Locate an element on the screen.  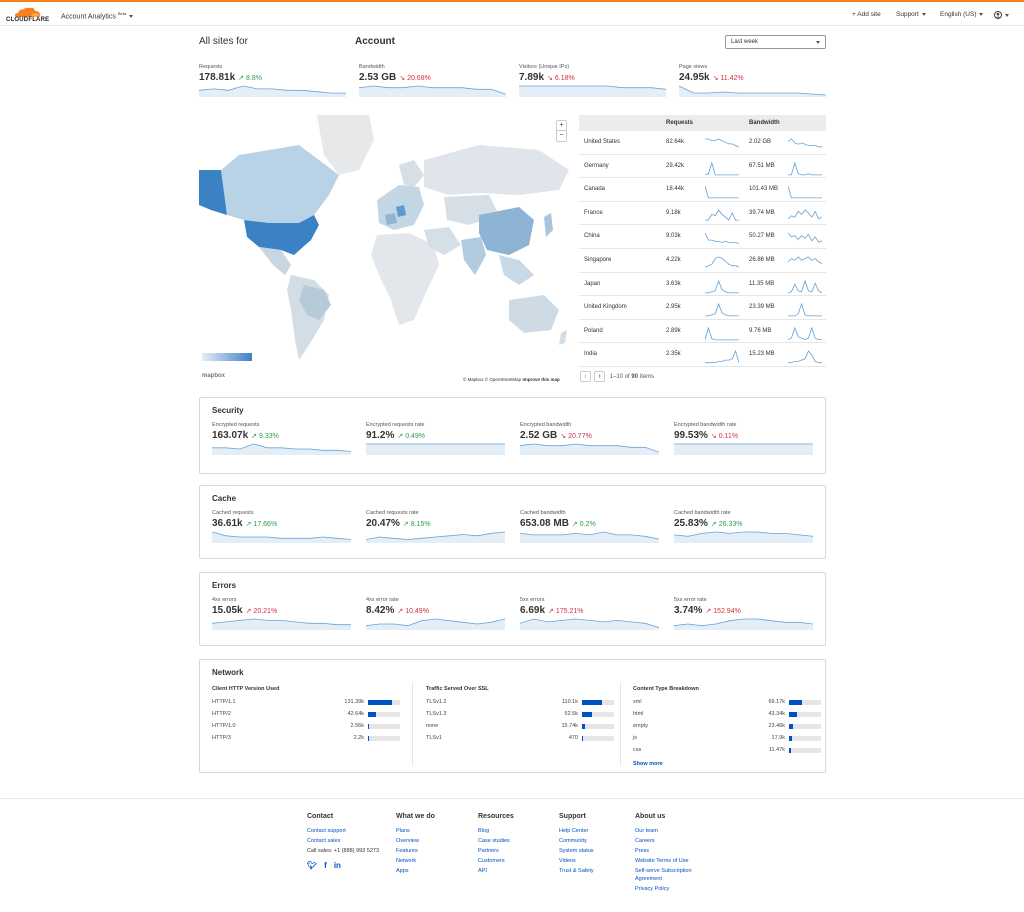
metric-value-text: 99.53% is located at coordinates (691, 435).